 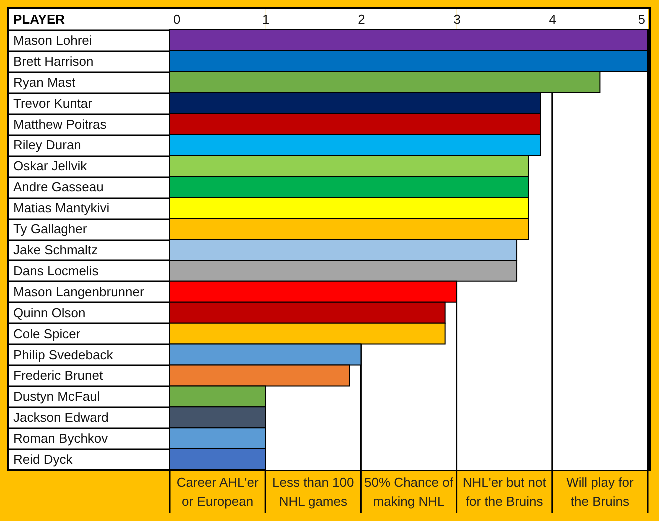 What do you see at coordinates (59, 187) in the screenshot?
I see `y-tick-label: Andre Gasseau` at bounding box center [59, 187].